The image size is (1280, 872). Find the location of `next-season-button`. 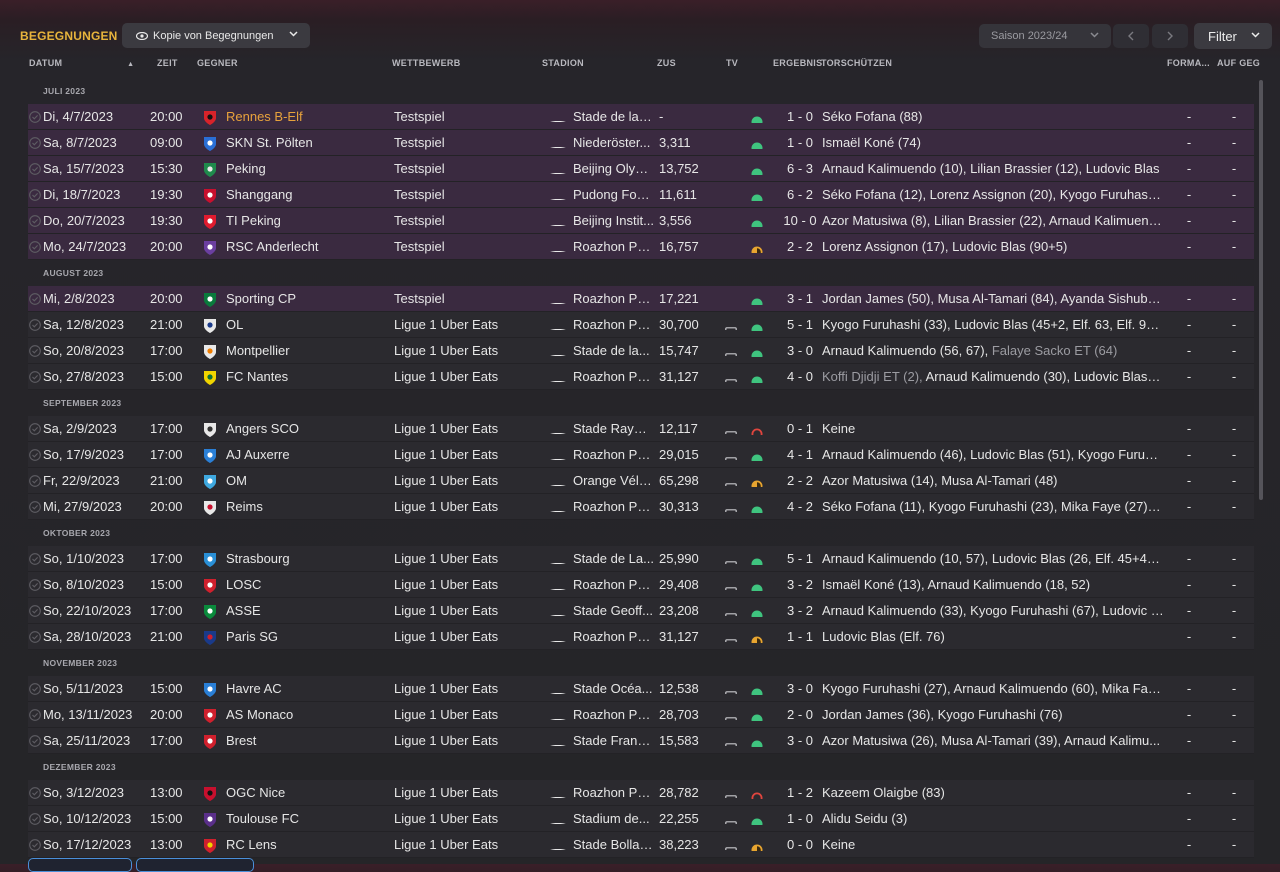

next-season-button is located at coordinates (1170, 36).